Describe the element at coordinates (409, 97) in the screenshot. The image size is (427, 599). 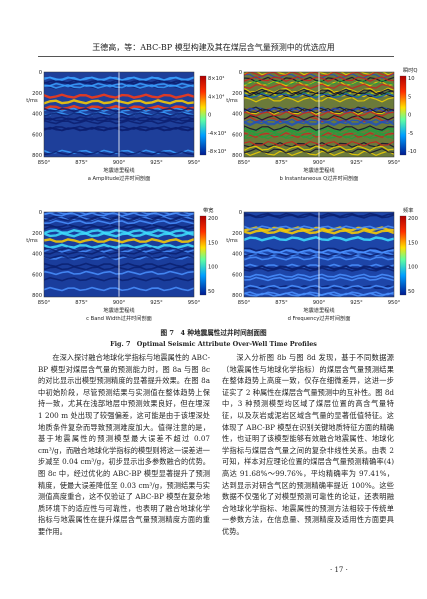
I see `colorbar-tick-label: 5` at that location.